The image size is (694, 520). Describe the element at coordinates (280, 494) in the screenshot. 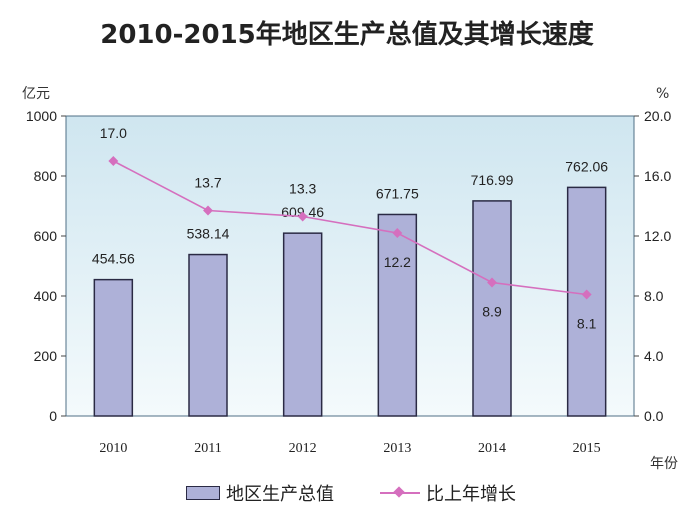

I see `legend-bar-label: 地区生产总值` at that location.